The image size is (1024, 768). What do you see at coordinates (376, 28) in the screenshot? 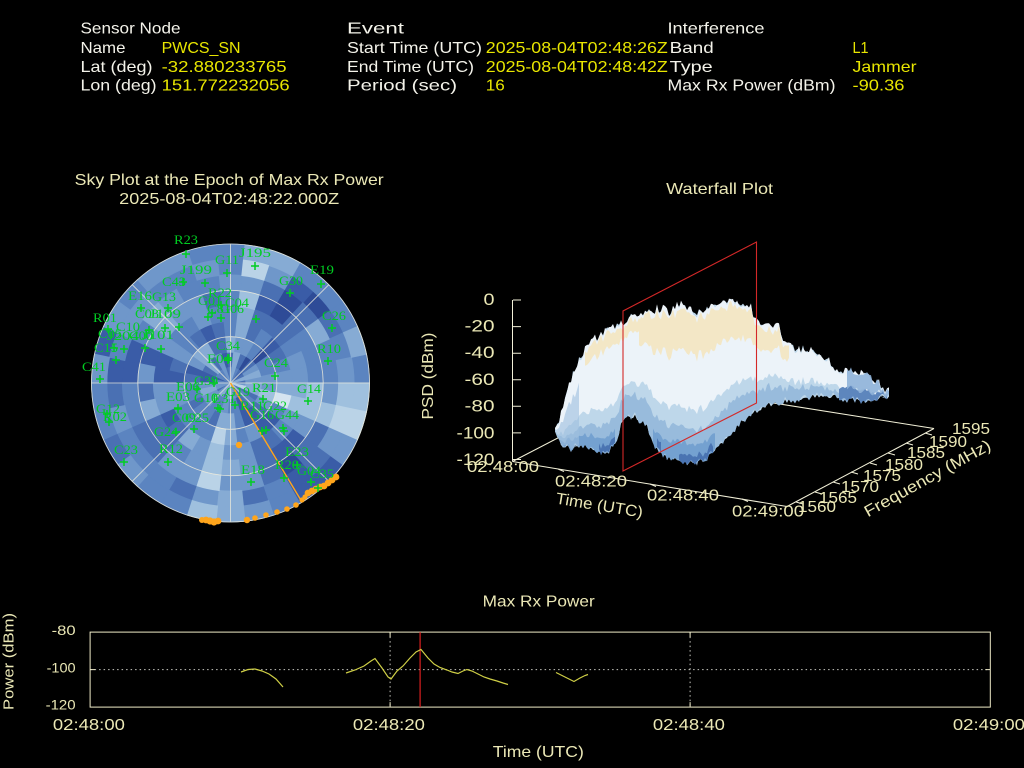
I see `svg-text: Event` at bounding box center [376, 28].